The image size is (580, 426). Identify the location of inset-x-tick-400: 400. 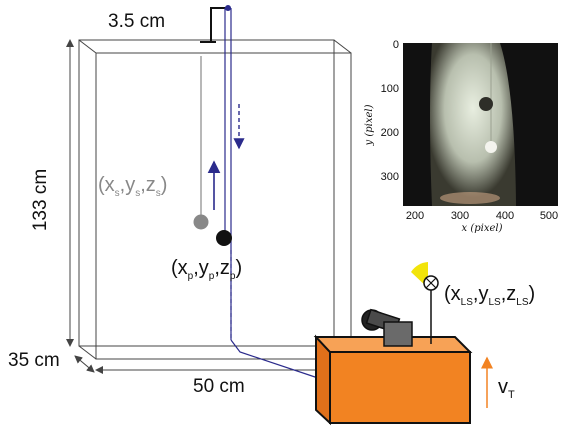
(505, 216).